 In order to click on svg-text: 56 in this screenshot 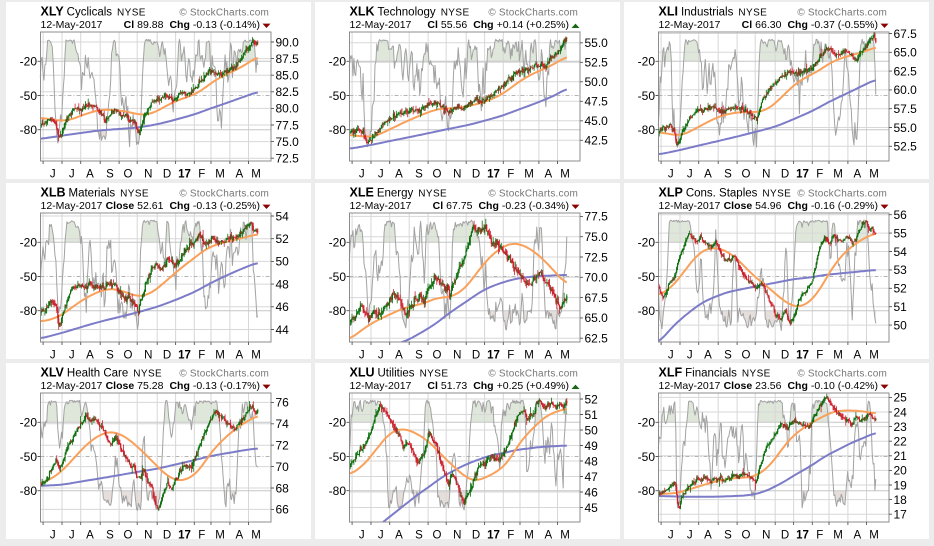, I will do `click(901, 215)`.